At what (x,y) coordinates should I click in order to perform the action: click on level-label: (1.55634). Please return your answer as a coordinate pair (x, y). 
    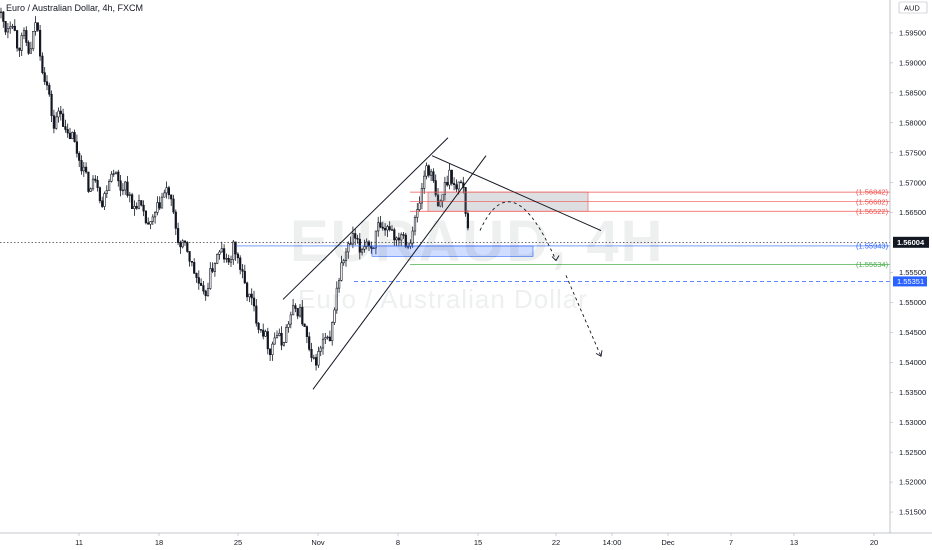
    Looking at the image, I should click on (872, 264).